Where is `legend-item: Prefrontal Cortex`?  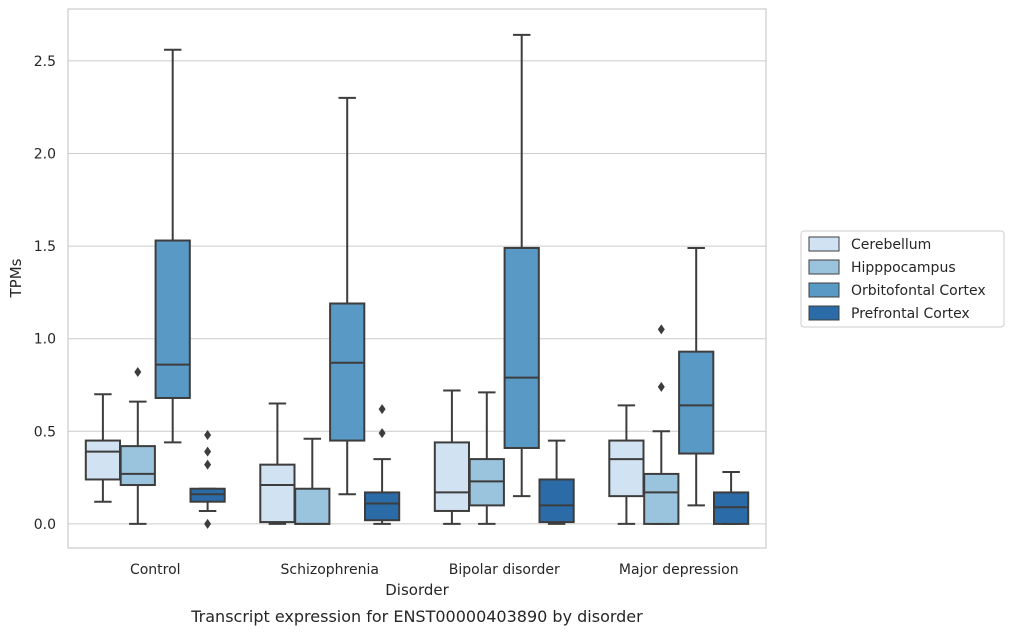 legend-item: Prefrontal Cortex is located at coordinates (889, 313).